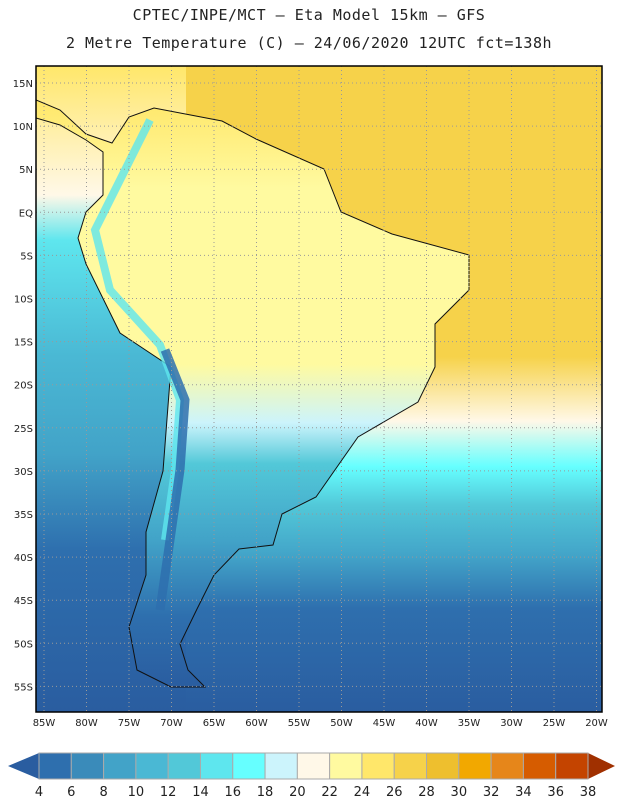 The image size is (618, 800). Describe the element at coordinates (103, 792) in the screenshot. I see `colorbar-label: 8` at that location.